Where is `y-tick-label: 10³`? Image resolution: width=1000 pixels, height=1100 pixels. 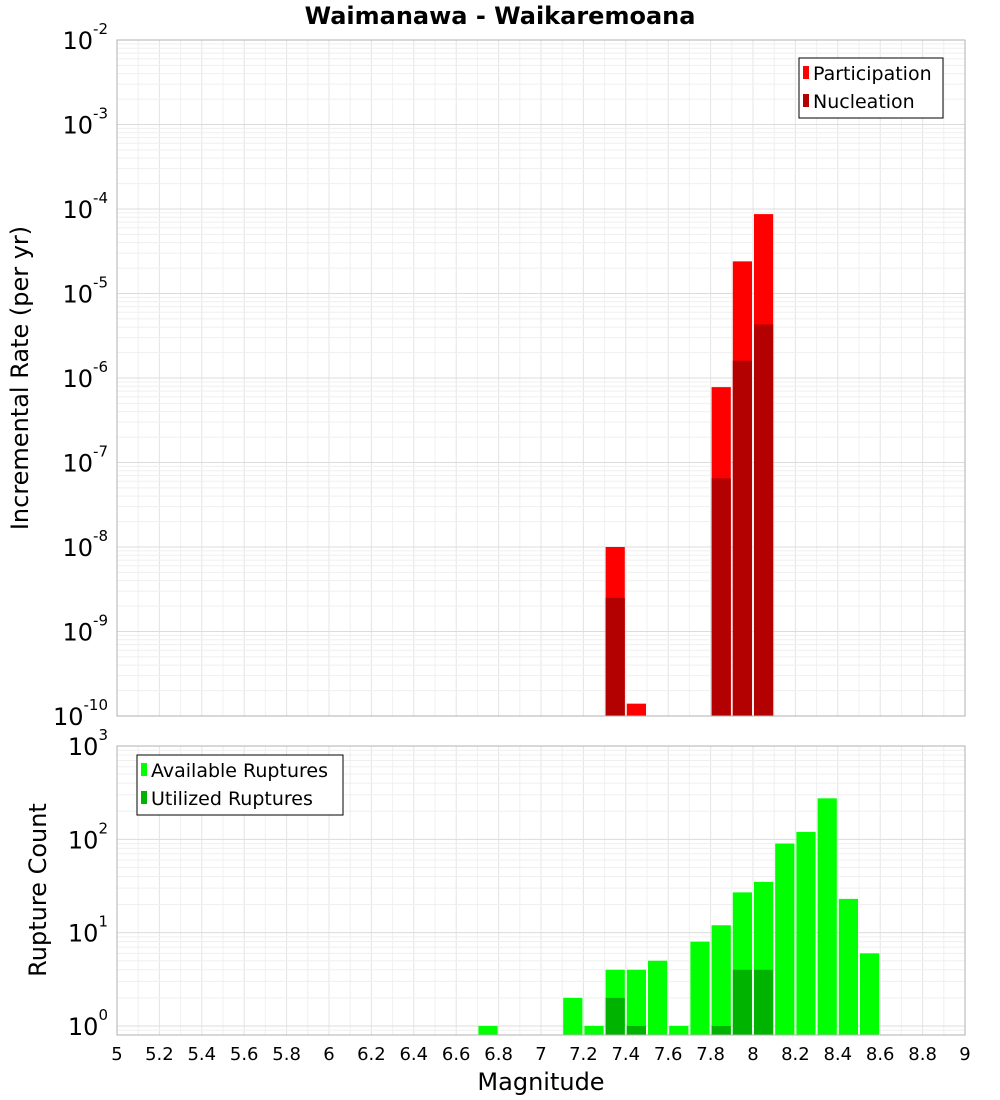
y-tick-label: 10³ is located at coordinates (88, 743).